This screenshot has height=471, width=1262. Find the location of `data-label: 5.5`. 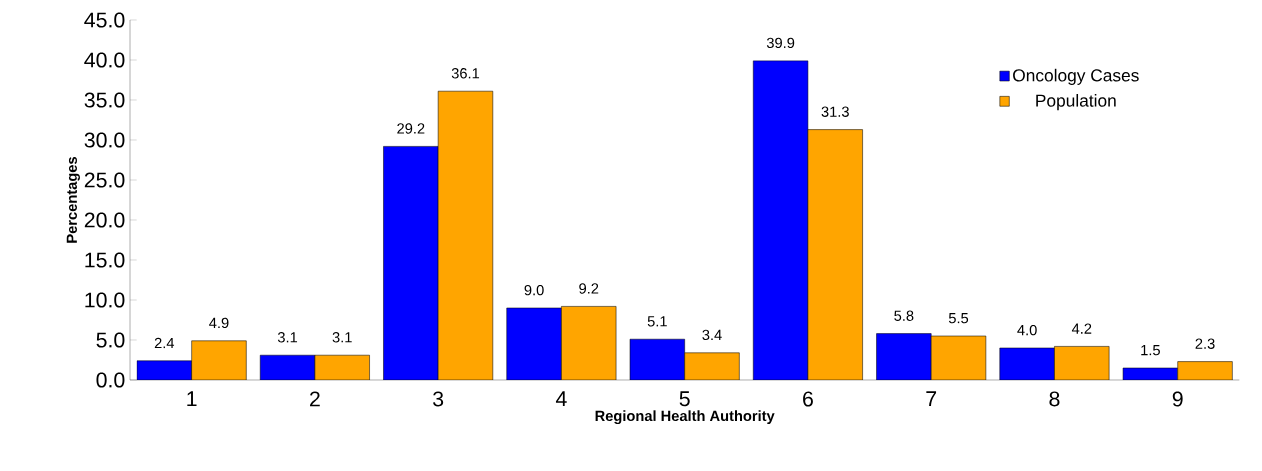

data-label: 5.5 is located at coordinates (958, 318).